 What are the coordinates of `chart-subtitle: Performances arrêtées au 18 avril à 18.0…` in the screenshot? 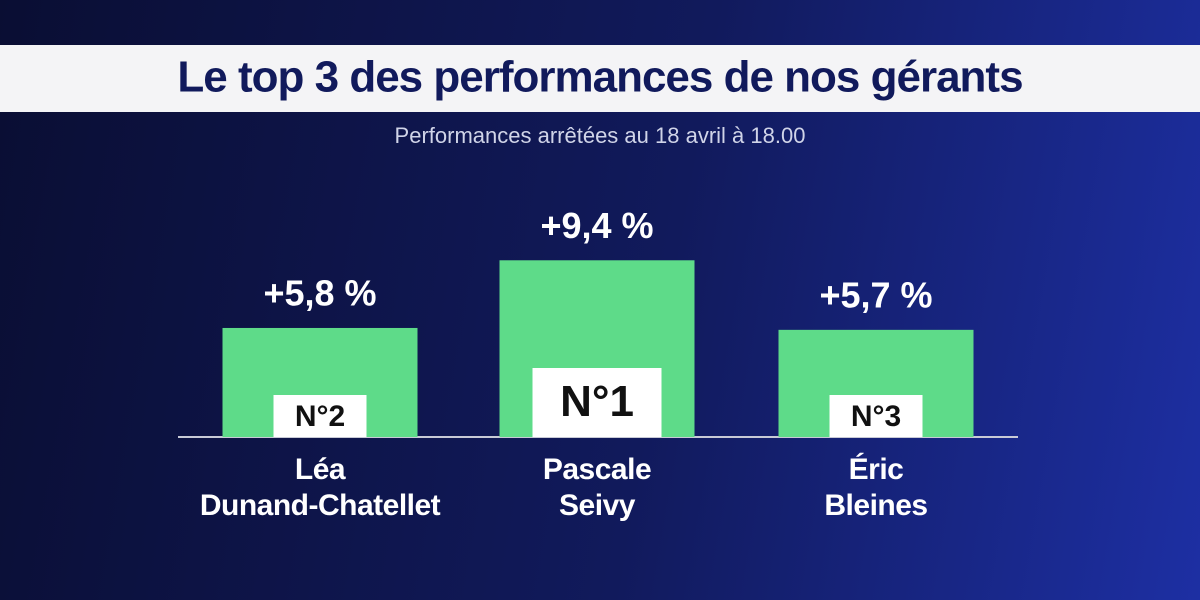 It's located at (600, 135).